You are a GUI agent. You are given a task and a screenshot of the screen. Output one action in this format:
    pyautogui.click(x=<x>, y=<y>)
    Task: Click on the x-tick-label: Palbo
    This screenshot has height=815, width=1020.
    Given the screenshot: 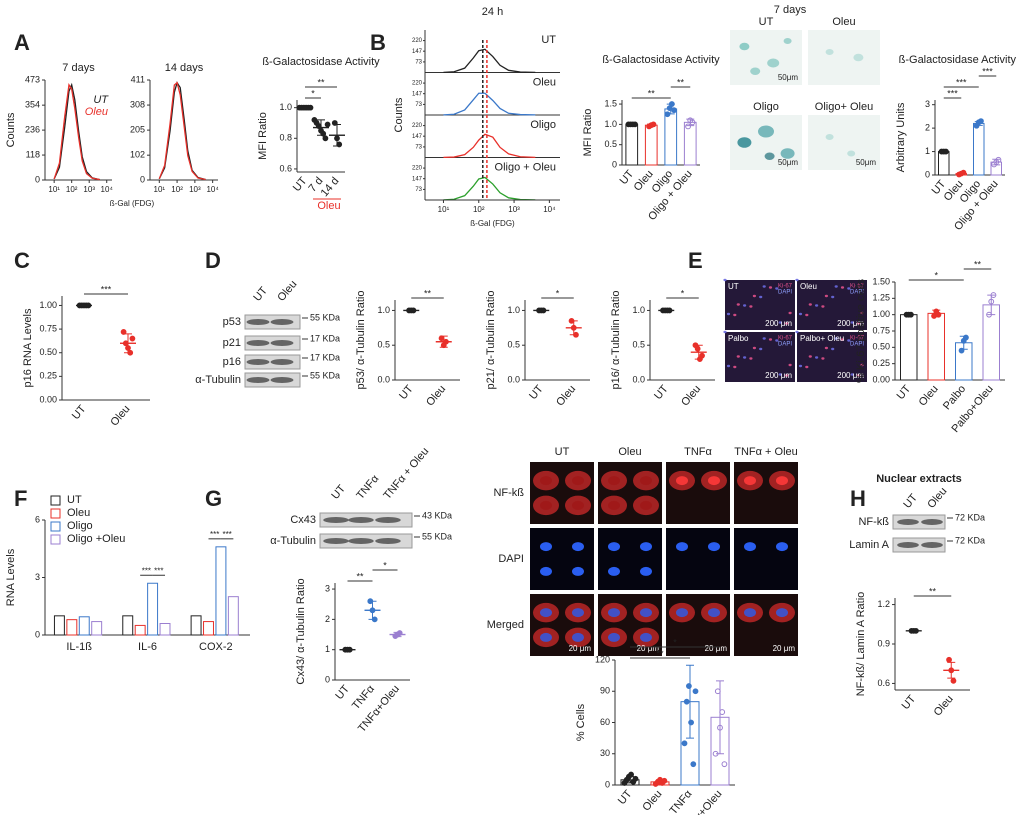 What is the action you would take?
    pyautogui.click(x=954, y=397)
    